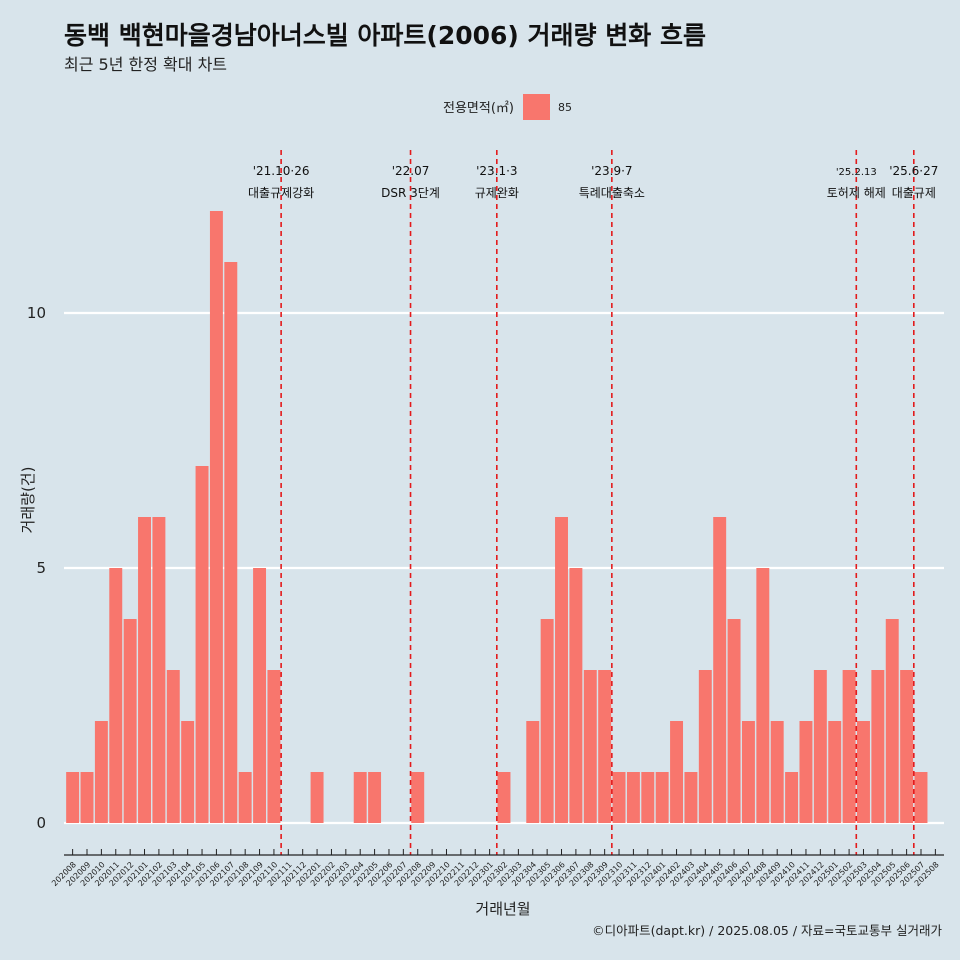  I want to click on event-label: 토허제 해제, so click(856, 193).